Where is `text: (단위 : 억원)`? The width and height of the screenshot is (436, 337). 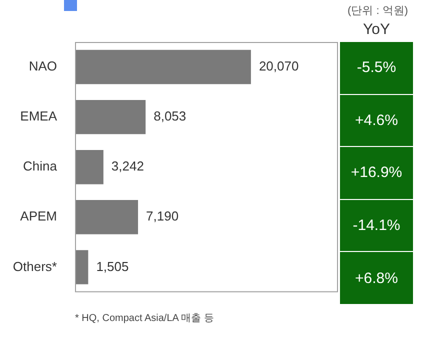 text: (단위 : 억원) is located at coordinates (378, 11).